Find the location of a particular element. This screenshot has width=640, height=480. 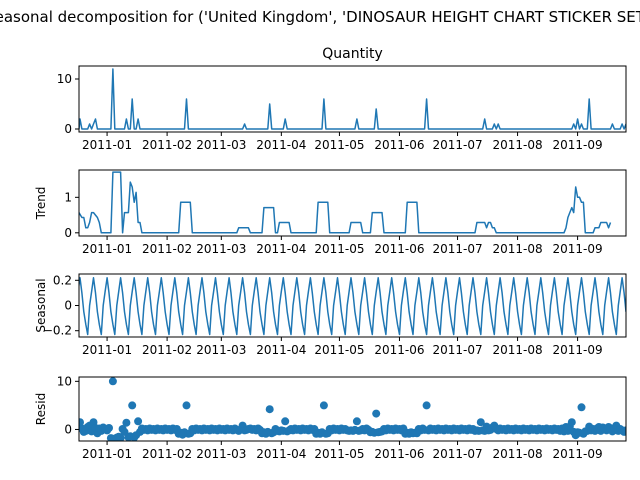

trend-ytick-label: 0 is located at coordinates (68, 233).